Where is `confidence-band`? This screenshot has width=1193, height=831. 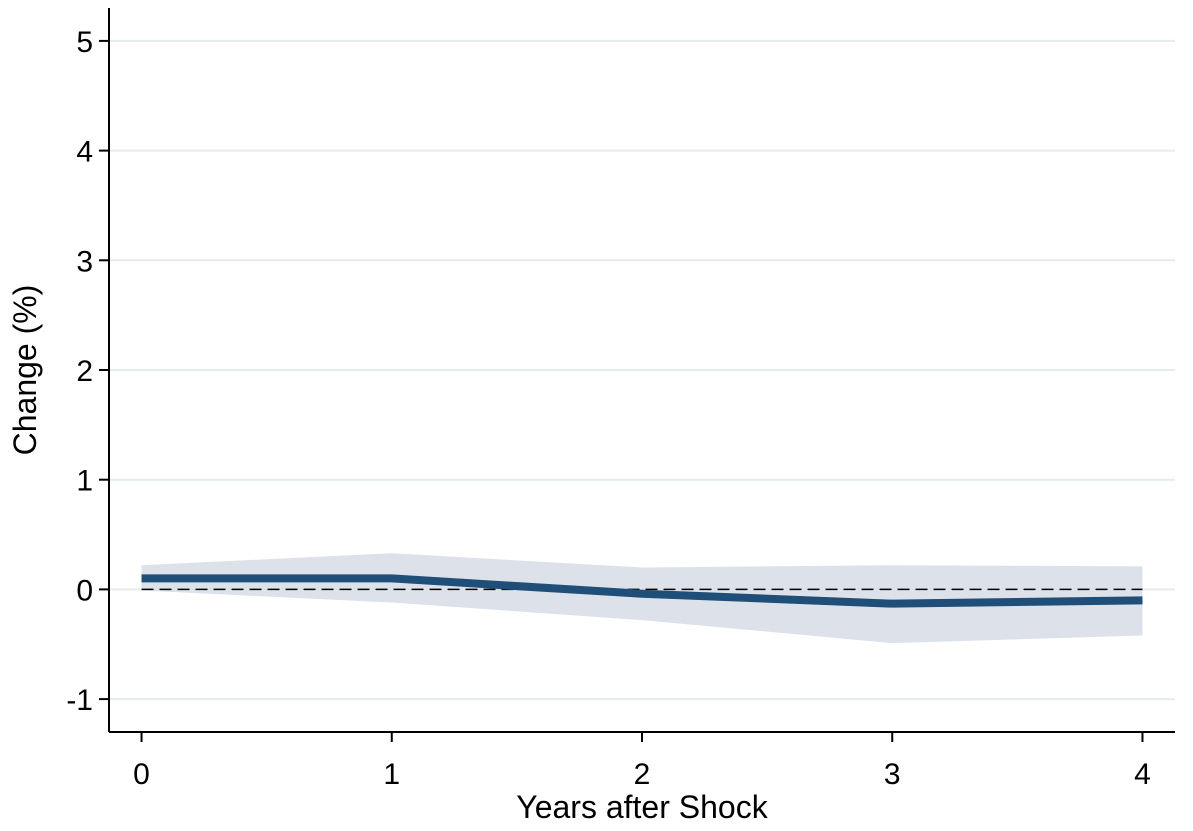 confidence-band is located at coordinates (642, 598).